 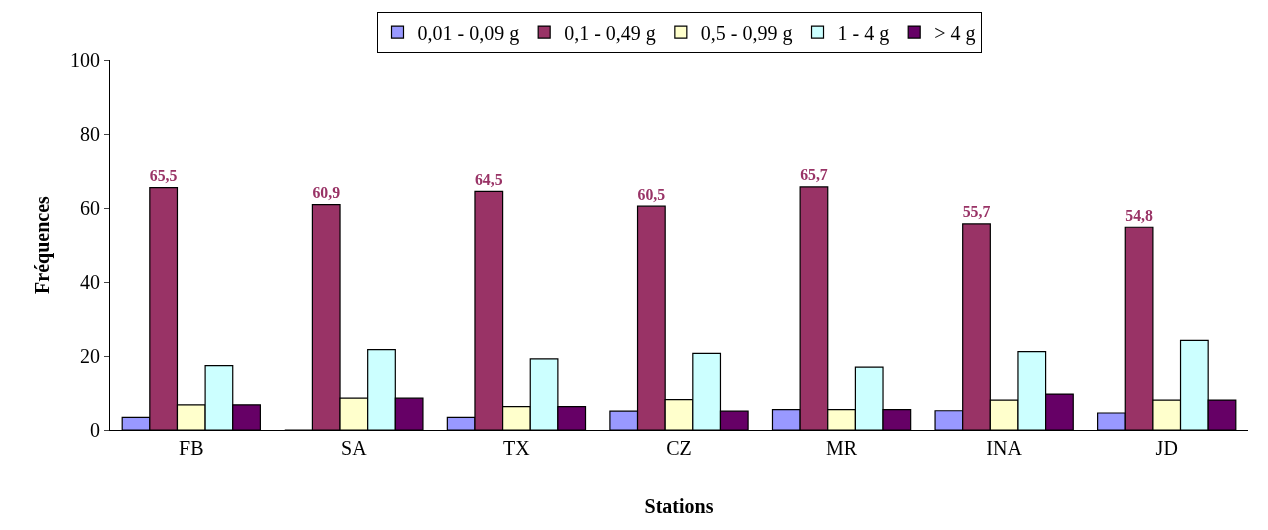 I want to click on data-label: 65,7, so click(x=814, y=175).